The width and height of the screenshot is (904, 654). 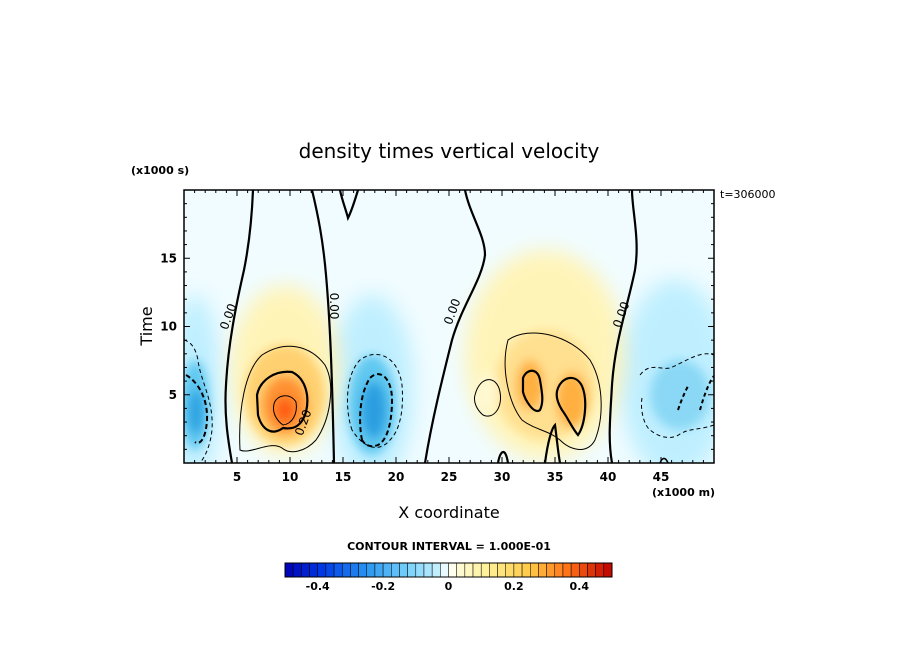 What do you see at coordinates (514, 586) in the screenshot?
I see `colorbar-tick-label: 0.2` at bounding box center [514, 586].